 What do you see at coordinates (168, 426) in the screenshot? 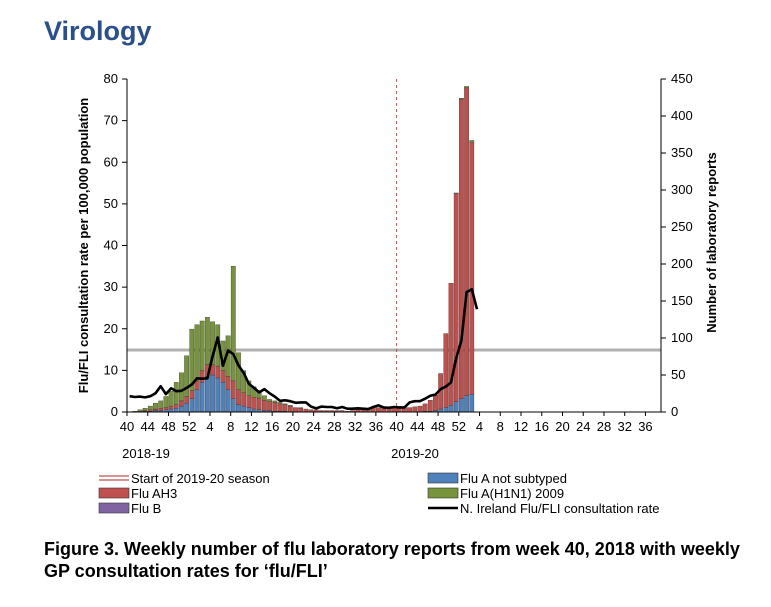
I see `x-tick-label: 48` at bounding box center [168, 426].